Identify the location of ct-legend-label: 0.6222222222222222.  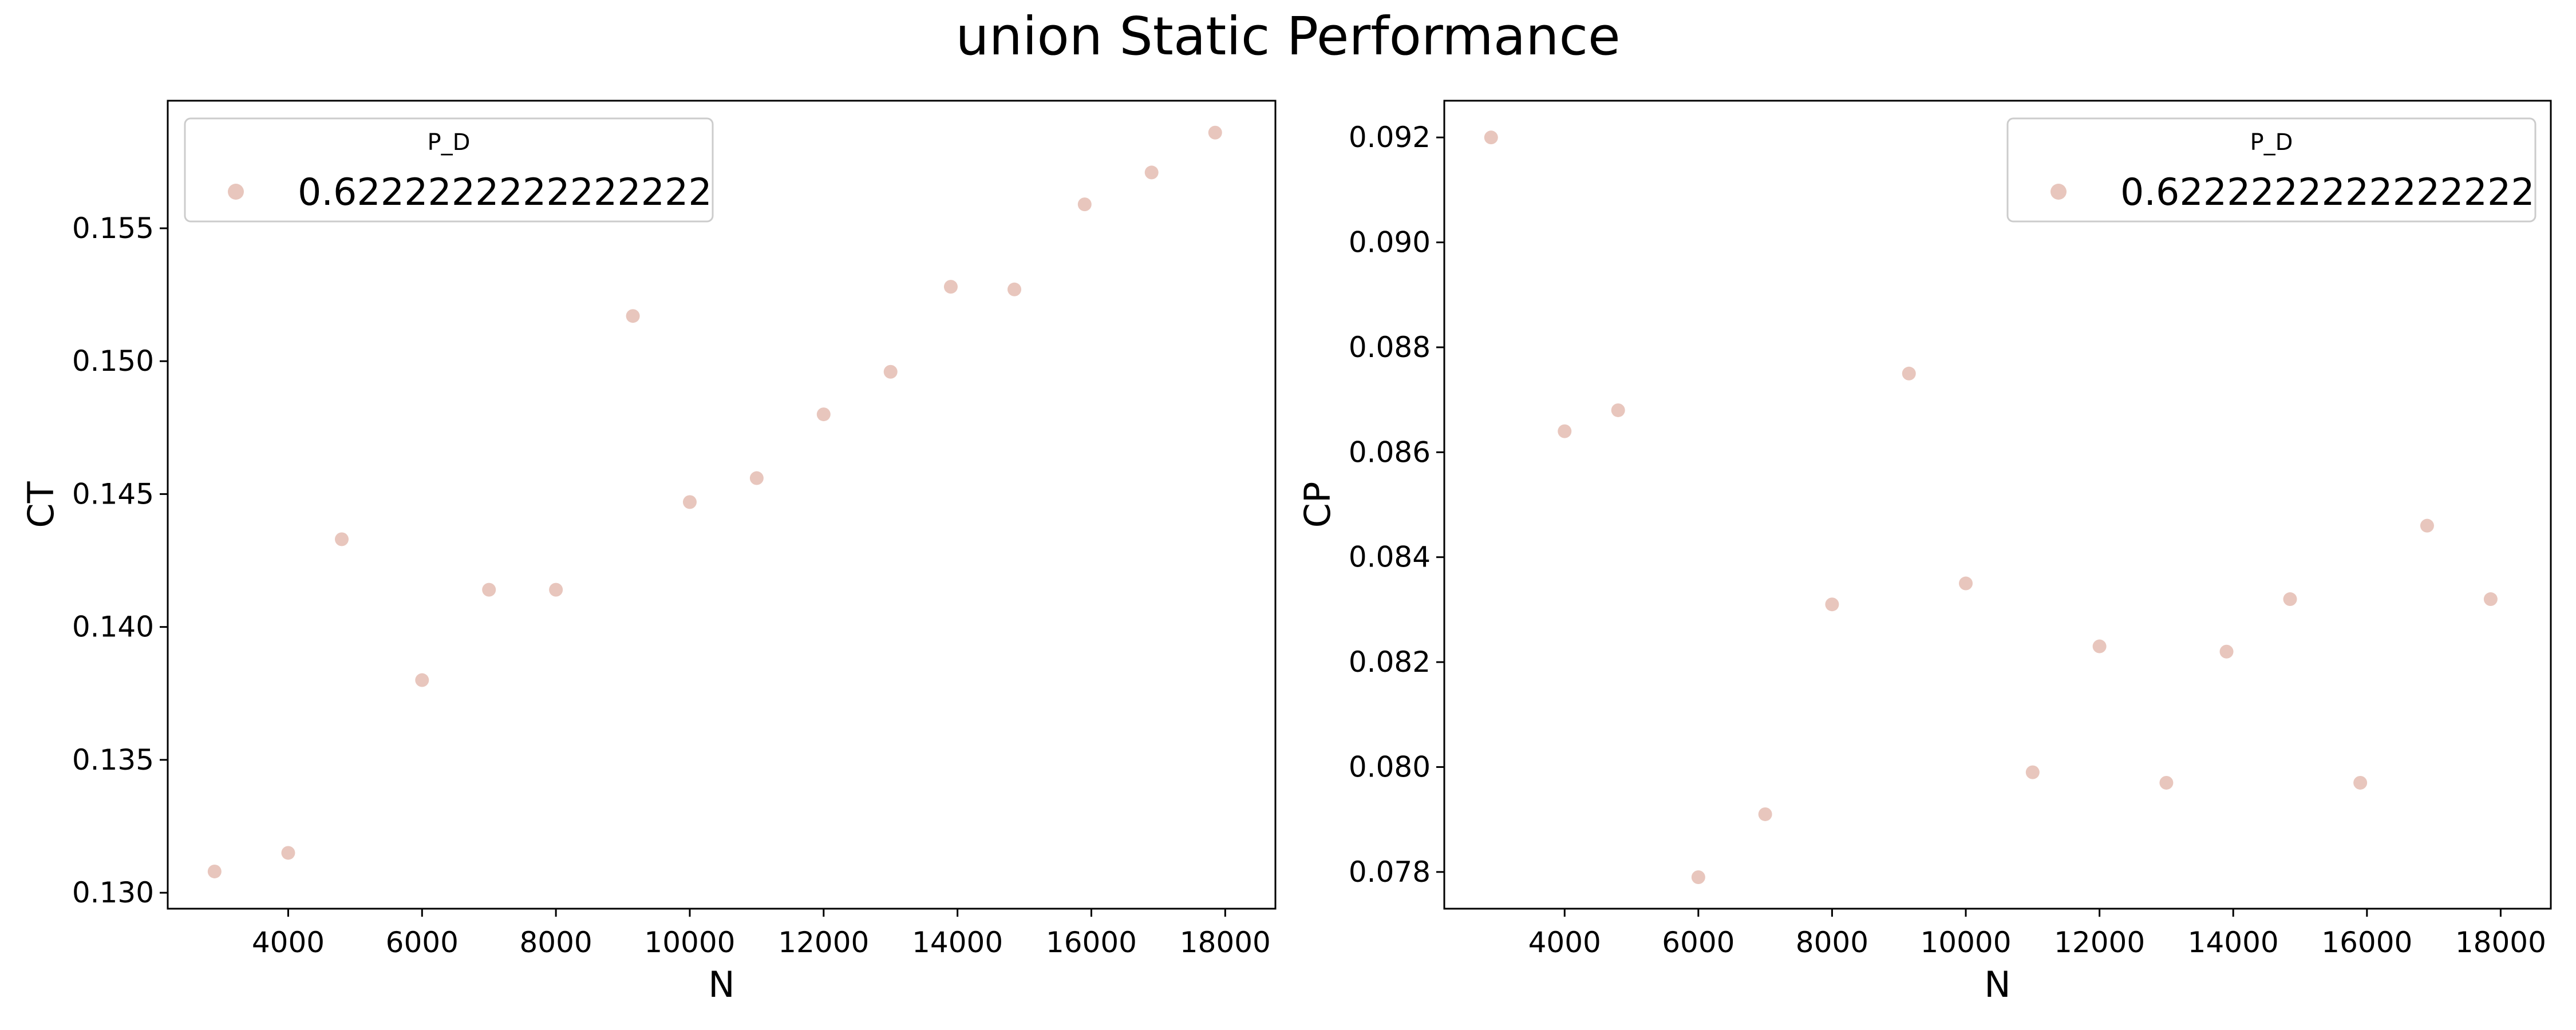
(505, 192).